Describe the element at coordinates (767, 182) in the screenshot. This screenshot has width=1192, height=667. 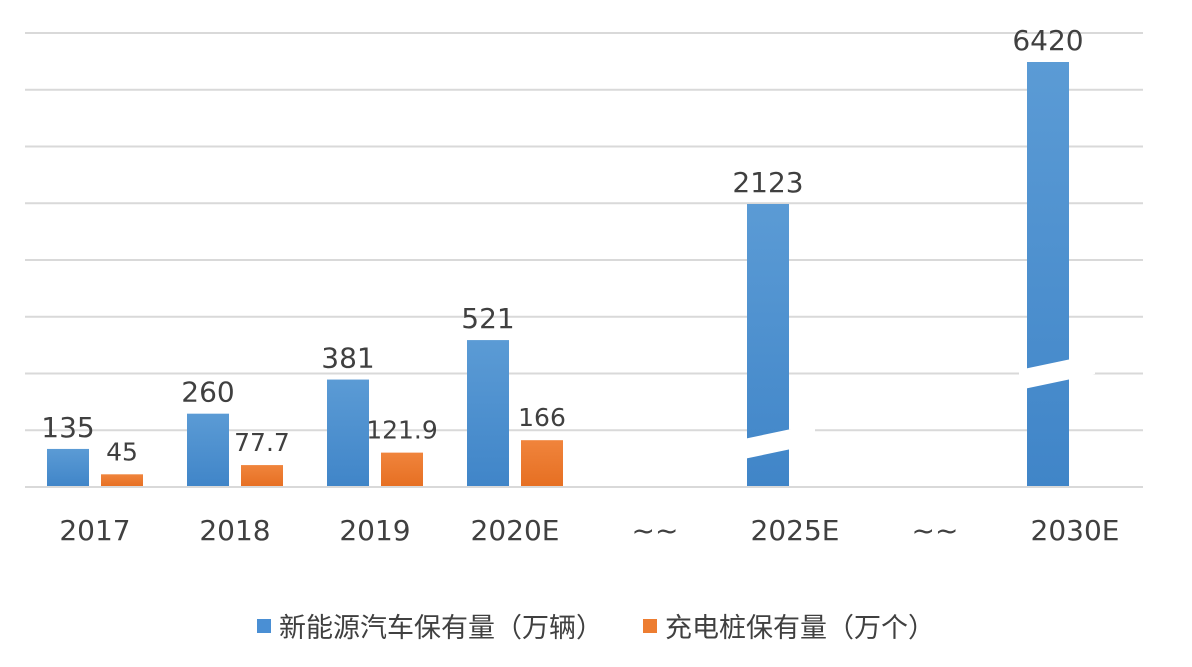
I see `ev-data-label: 2123` at that location.